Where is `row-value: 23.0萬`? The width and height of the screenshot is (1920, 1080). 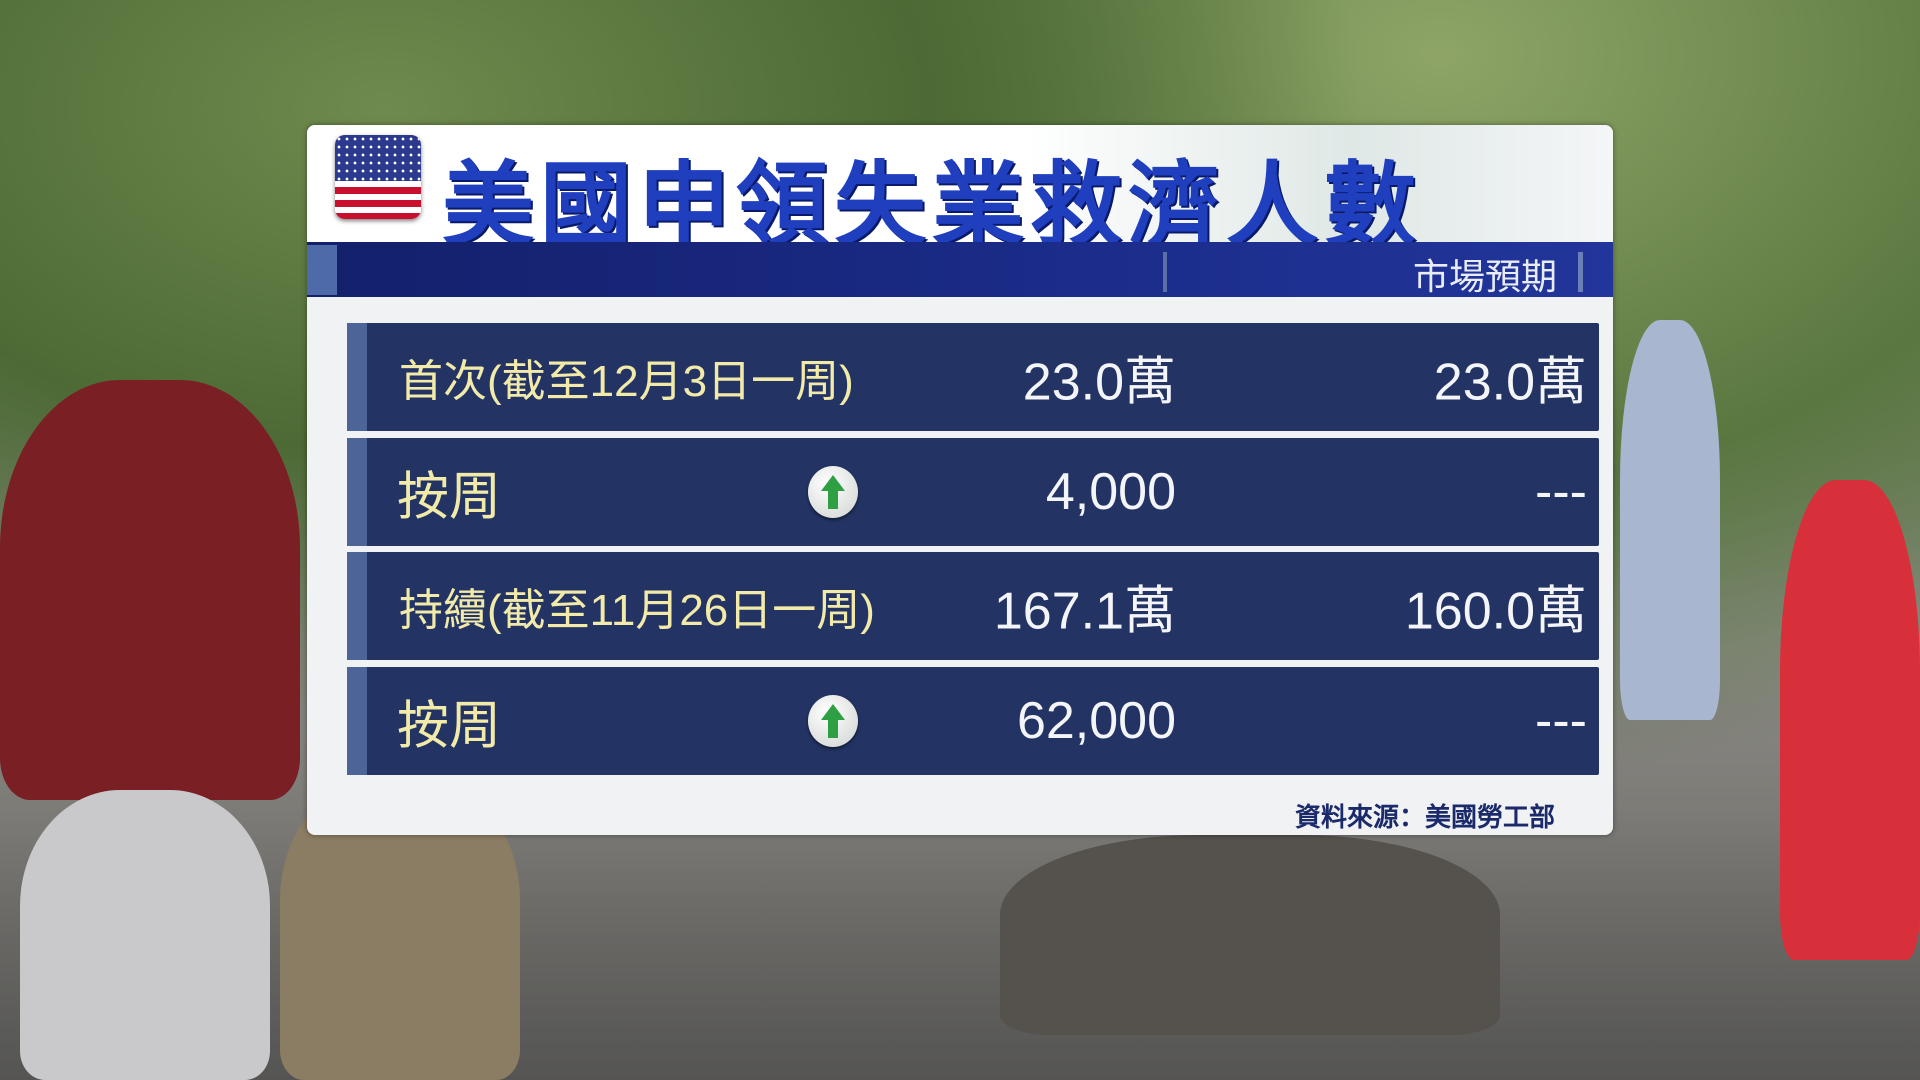
row-value: 23.0萬 is located at coordinates (1099, 382).